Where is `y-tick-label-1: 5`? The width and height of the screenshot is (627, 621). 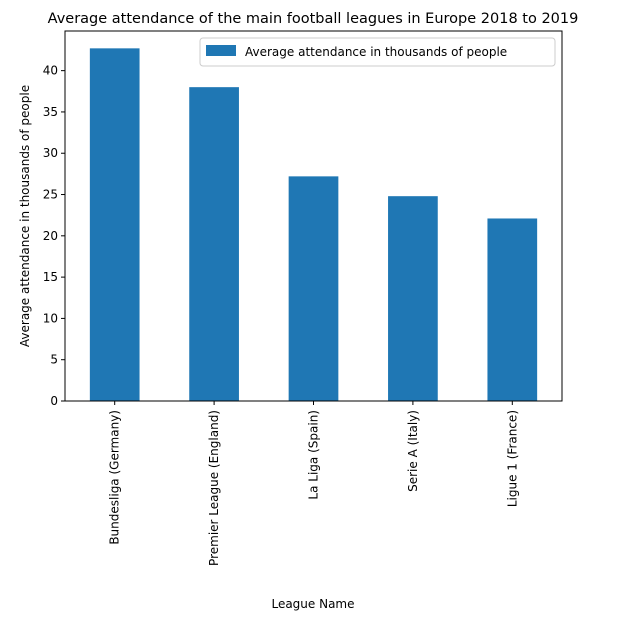 y-tick-label-1: 5 is located at coordinates (54, 360).